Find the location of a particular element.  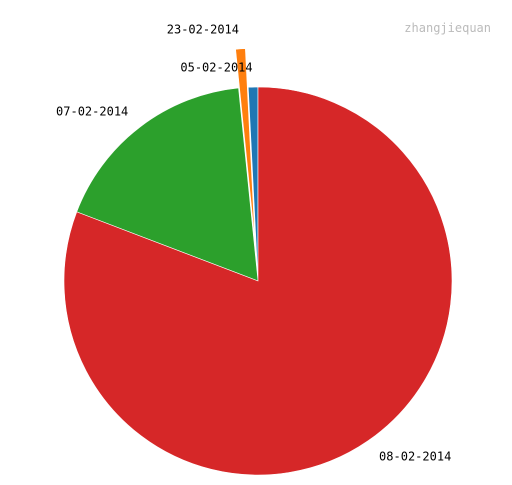

watermark: zhangjiequan is located at coordinates (447, 28).